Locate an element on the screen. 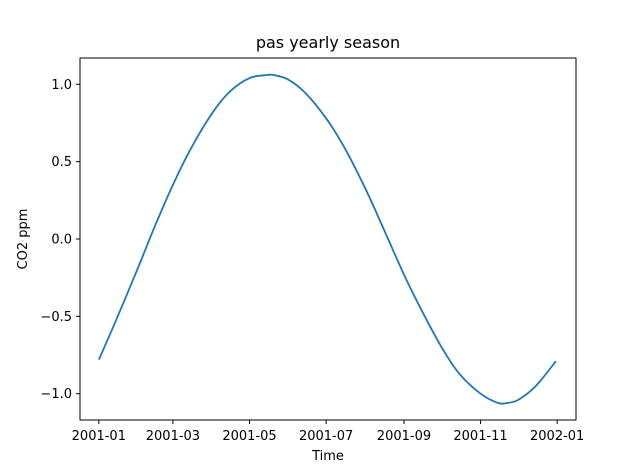  x-tick-label: 2002-01 is located at coordinates (557, 436).